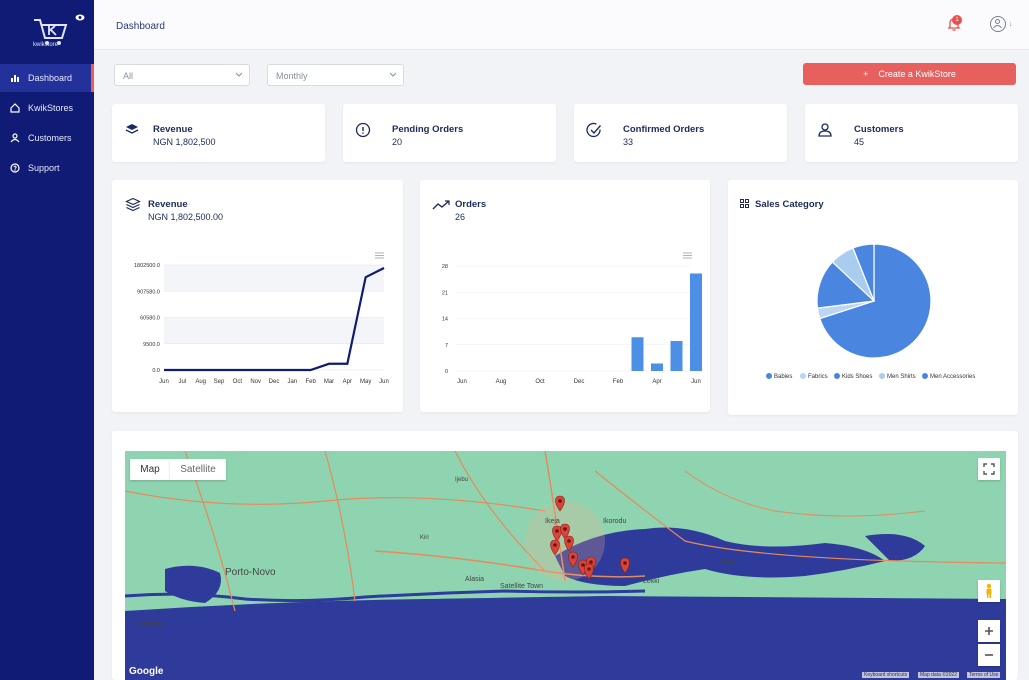 This screenshot has height=680, width=1029. Describe the element at coordinates (656, 382) in the screenshot. I see `x-tick-label: Apr` at that location.